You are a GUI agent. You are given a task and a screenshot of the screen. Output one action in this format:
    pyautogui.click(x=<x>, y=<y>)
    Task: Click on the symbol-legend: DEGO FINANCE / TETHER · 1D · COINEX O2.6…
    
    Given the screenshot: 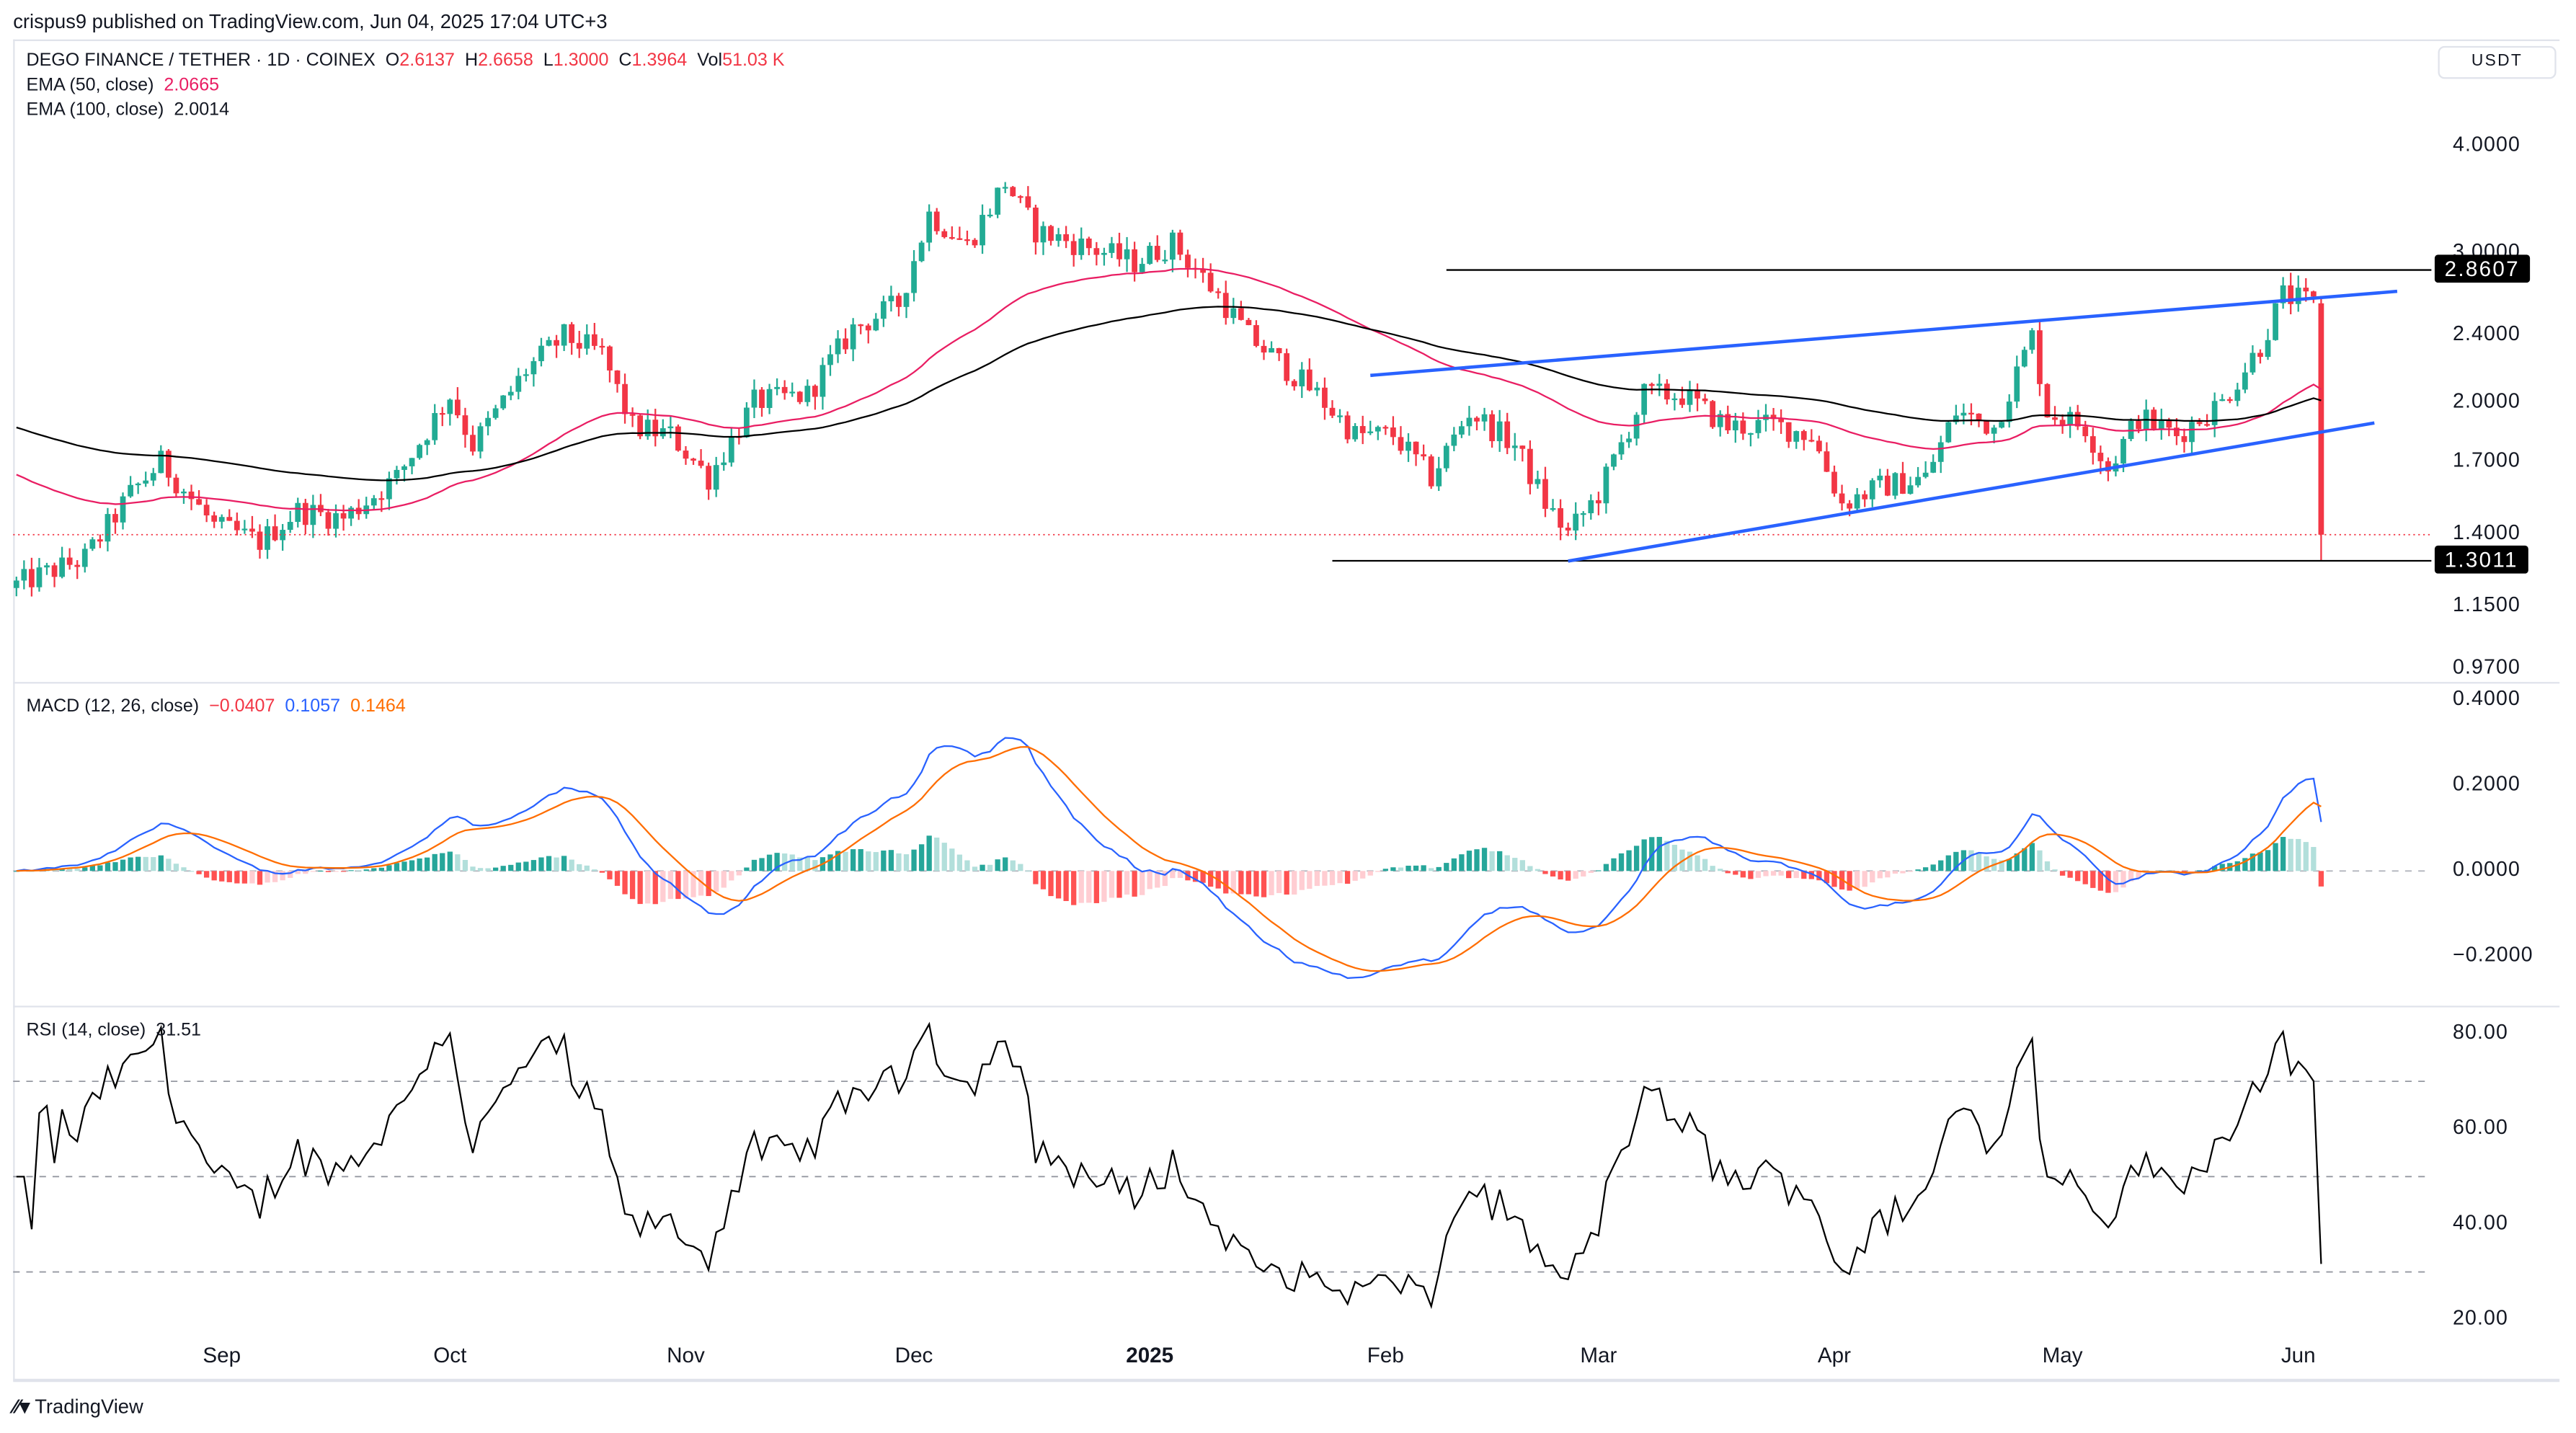 What is the action you would take?
    pyautogui.click(x=405, y=61)
    